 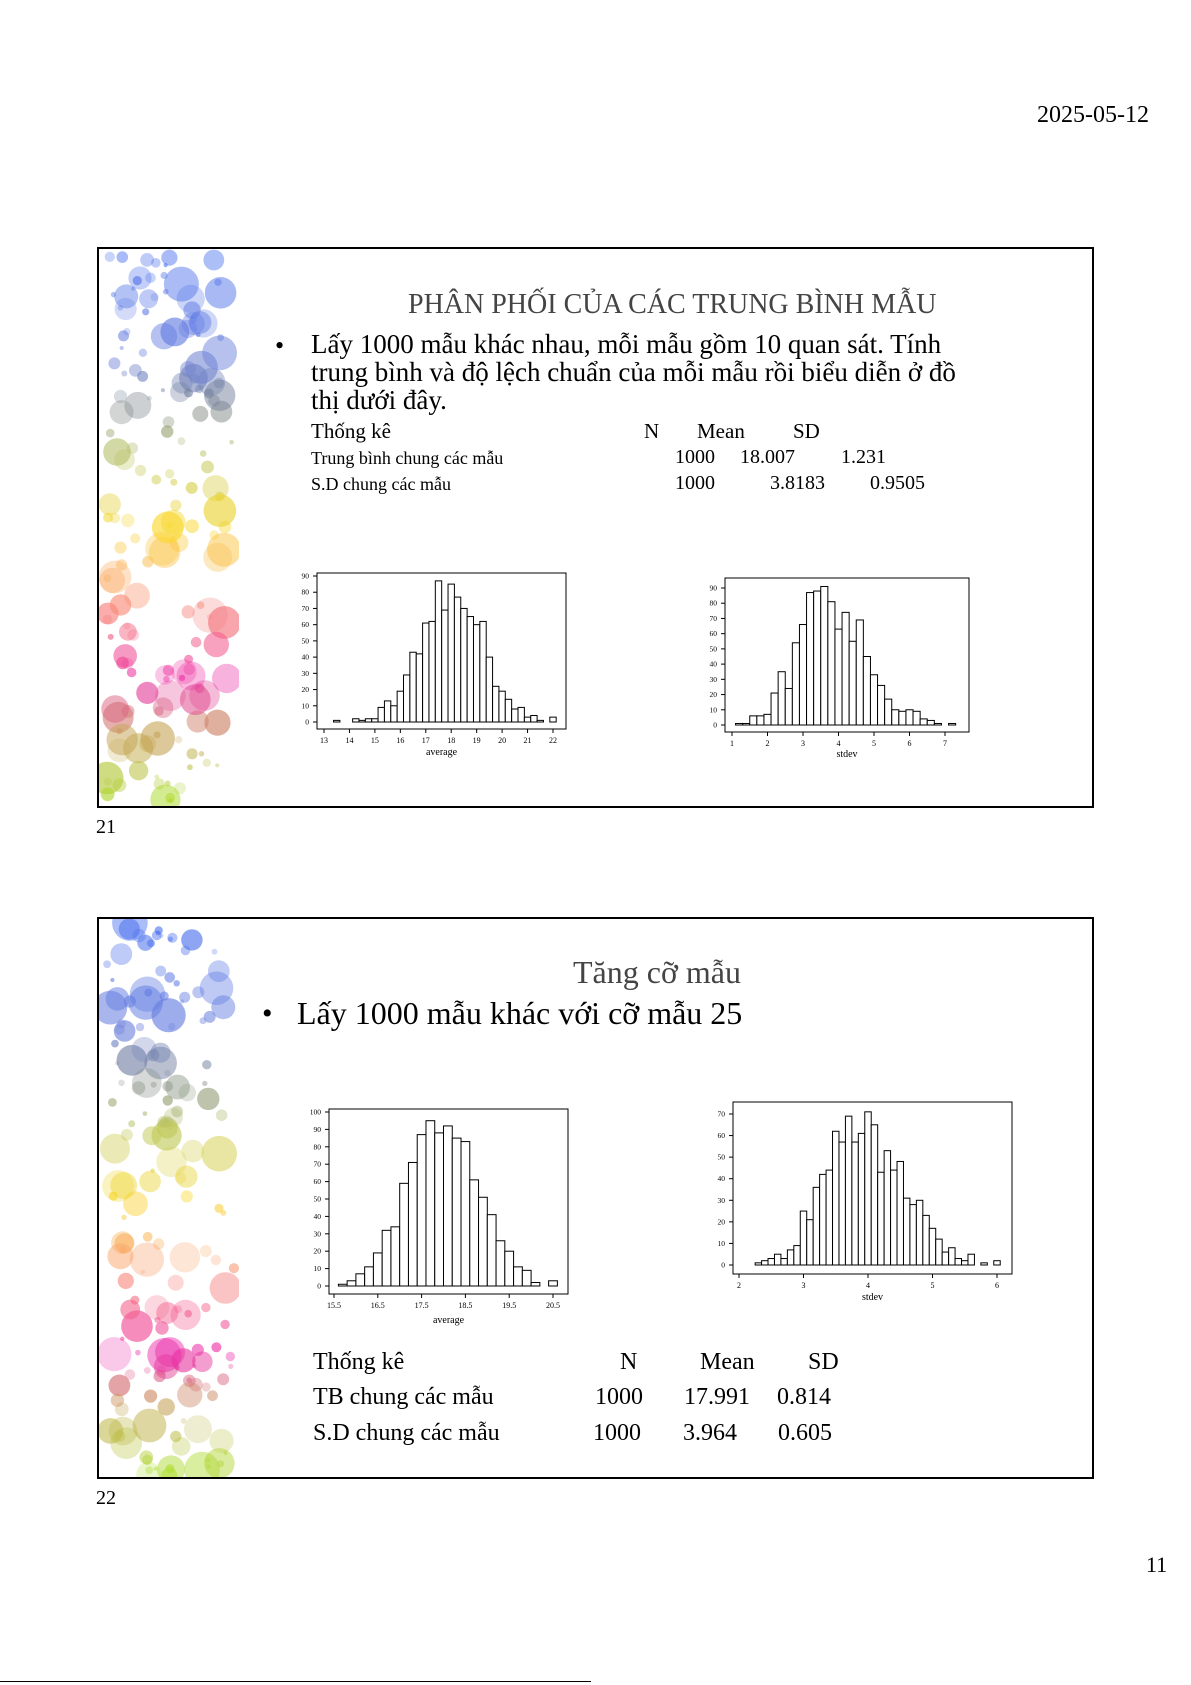 What do you see at coordinates (672, 304) in the screenshot?
I see `slide-title: PHÂN PHỐI CỦA CÁC TRUNG BÌNH MẪU` at bounding box center [672, 304].